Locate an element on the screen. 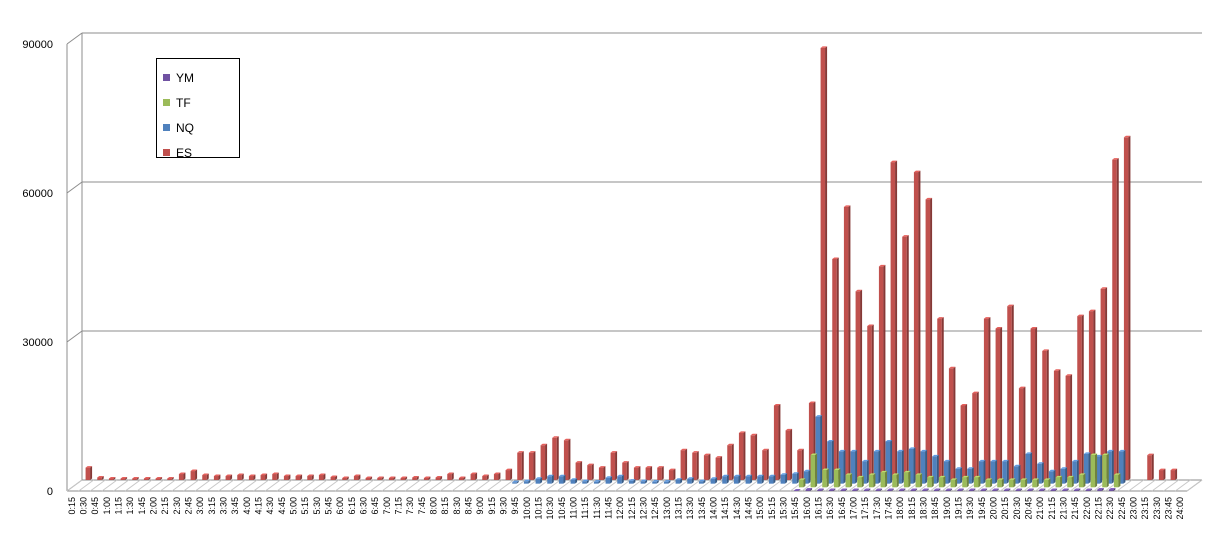  legend-label: ES is located at coordinates (184, 152).